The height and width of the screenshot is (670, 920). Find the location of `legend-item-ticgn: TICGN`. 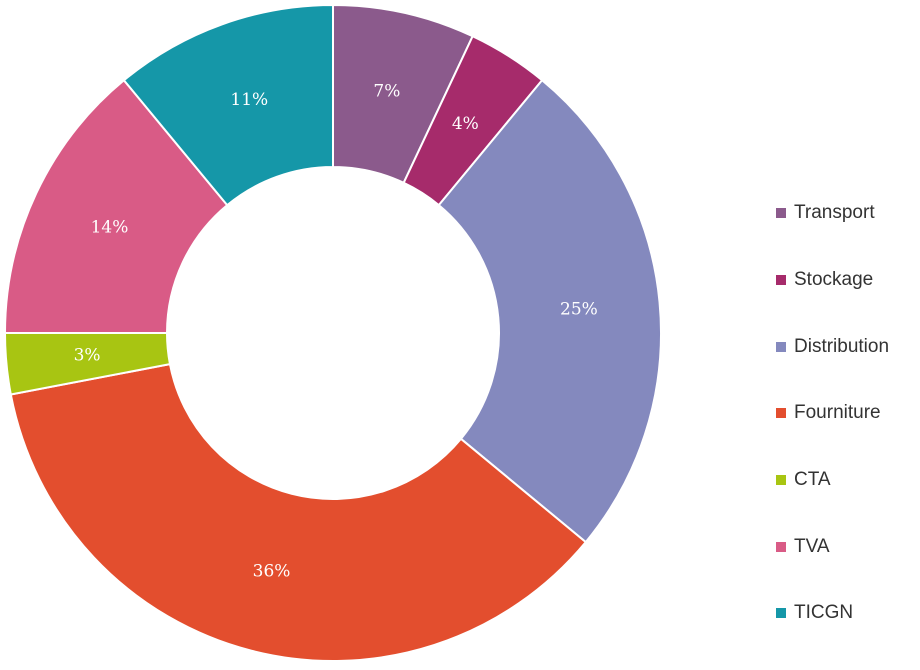

legend-item-ticgn: TICGN is located at coordinates (832, 613).